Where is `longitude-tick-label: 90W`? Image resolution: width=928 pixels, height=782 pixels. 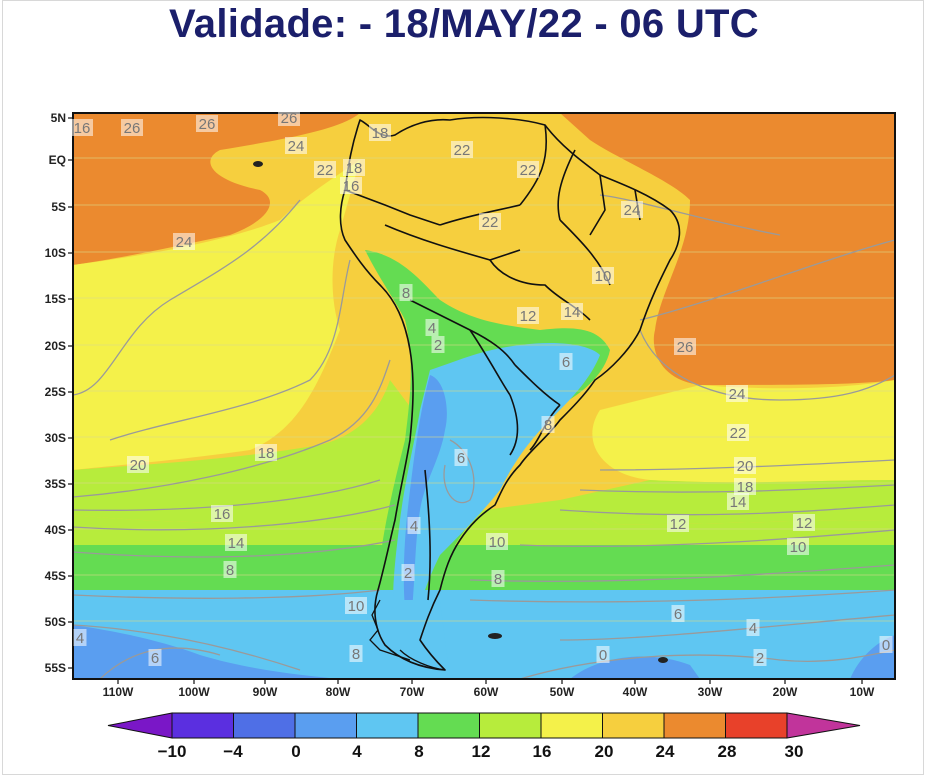 longitude-tick-label: 90W is located at coordinates (265, 692).